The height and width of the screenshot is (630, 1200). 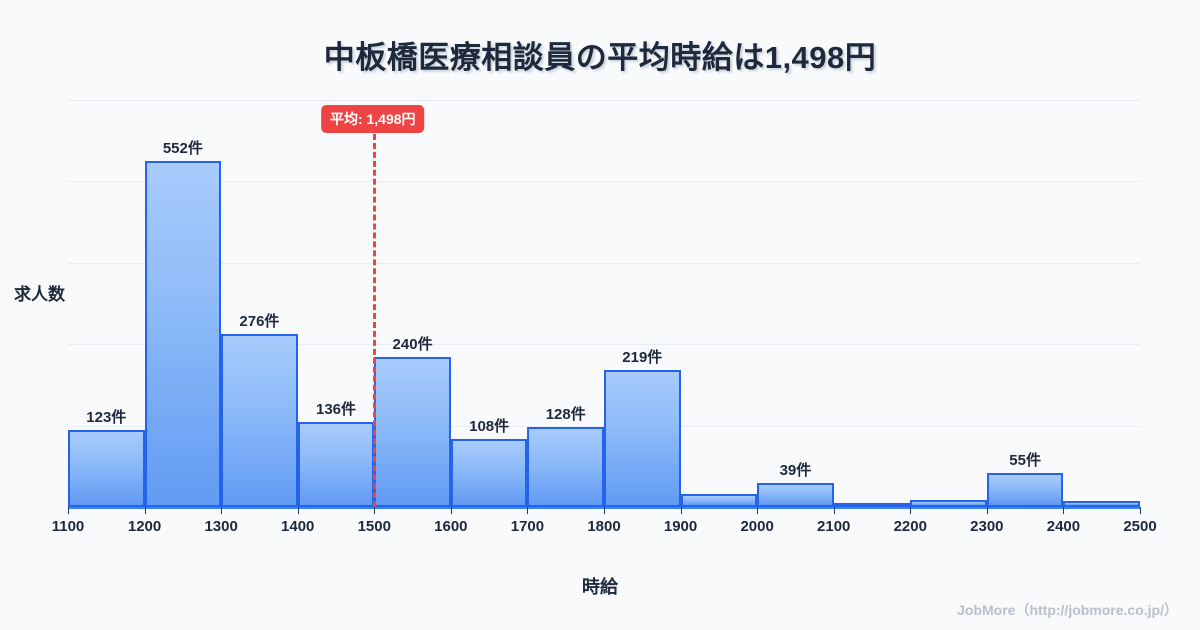 I want to click on x-axis-tick-label: 2100, so click(x=834, y=526).